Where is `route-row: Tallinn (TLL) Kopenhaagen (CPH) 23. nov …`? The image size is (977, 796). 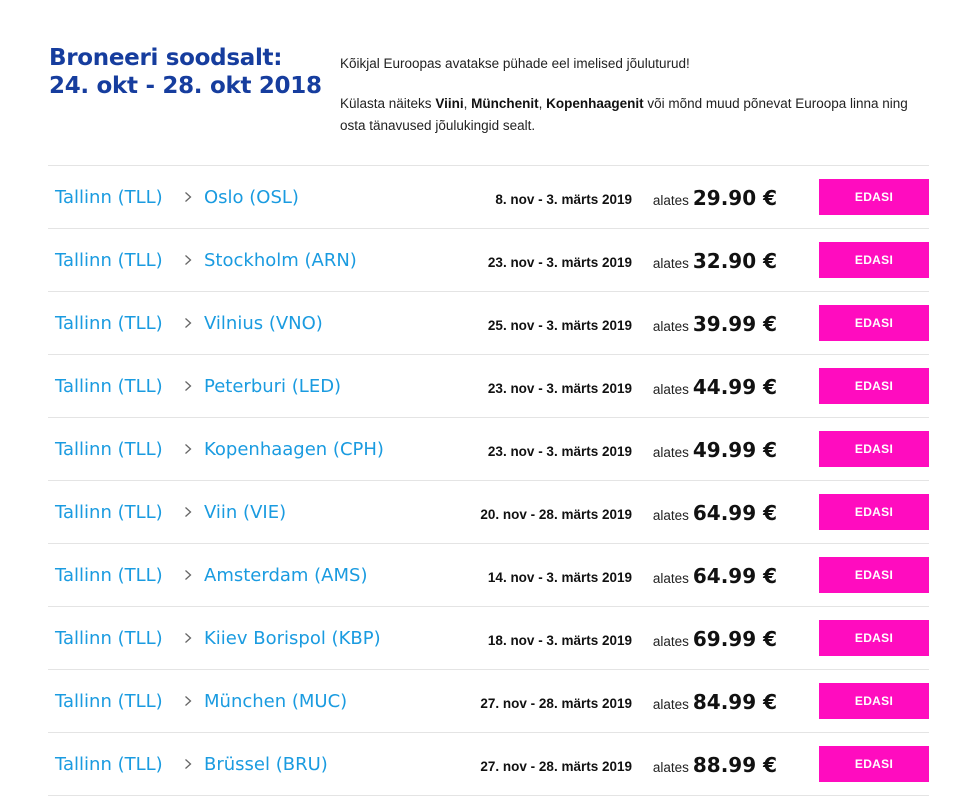 route-row: Tallinn (TLL) Kopenhaagen (CPH) 23. nov … is located at coordinates (488, 449).